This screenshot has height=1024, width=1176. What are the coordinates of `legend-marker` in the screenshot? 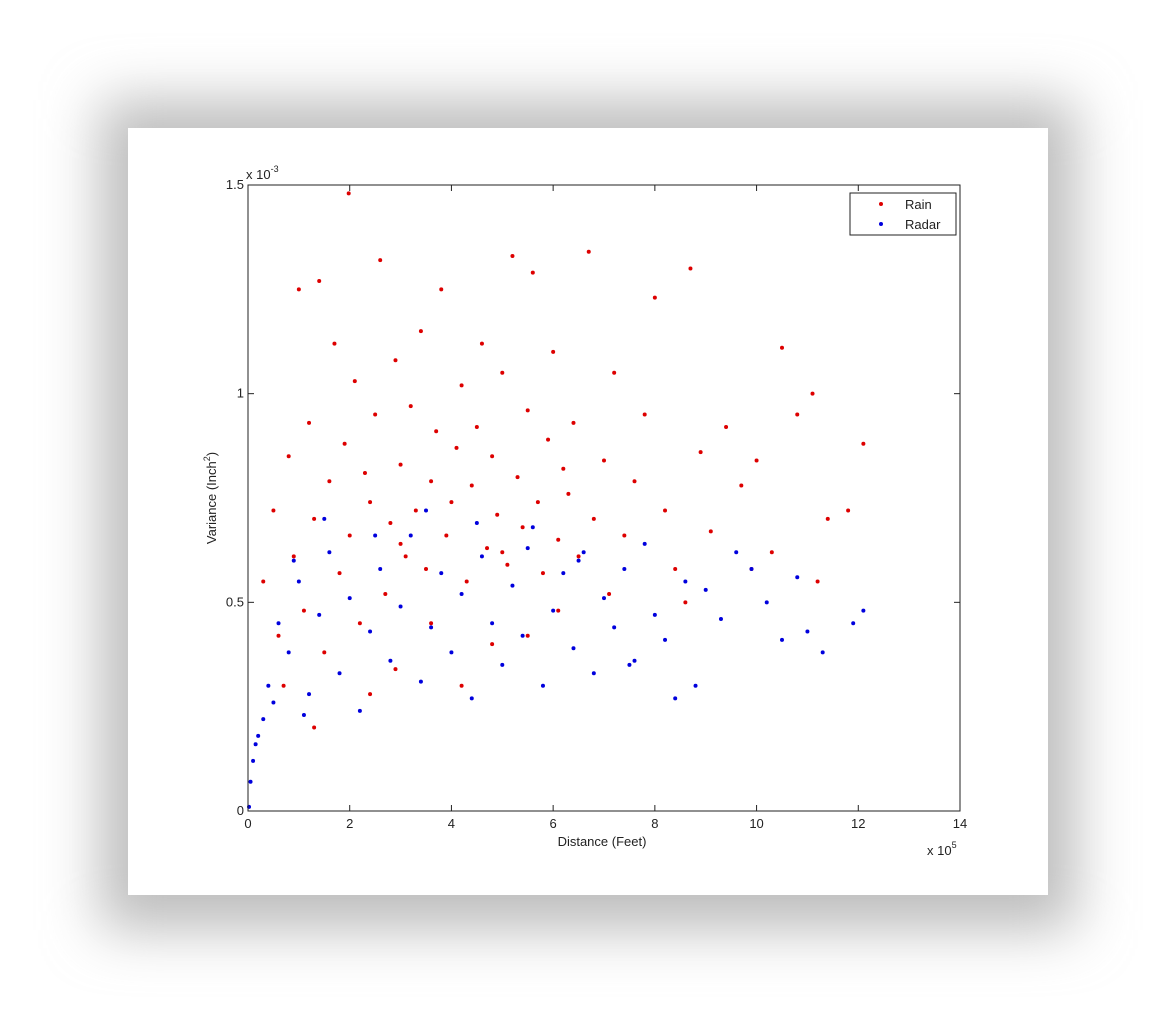 It's located at (881, 204).